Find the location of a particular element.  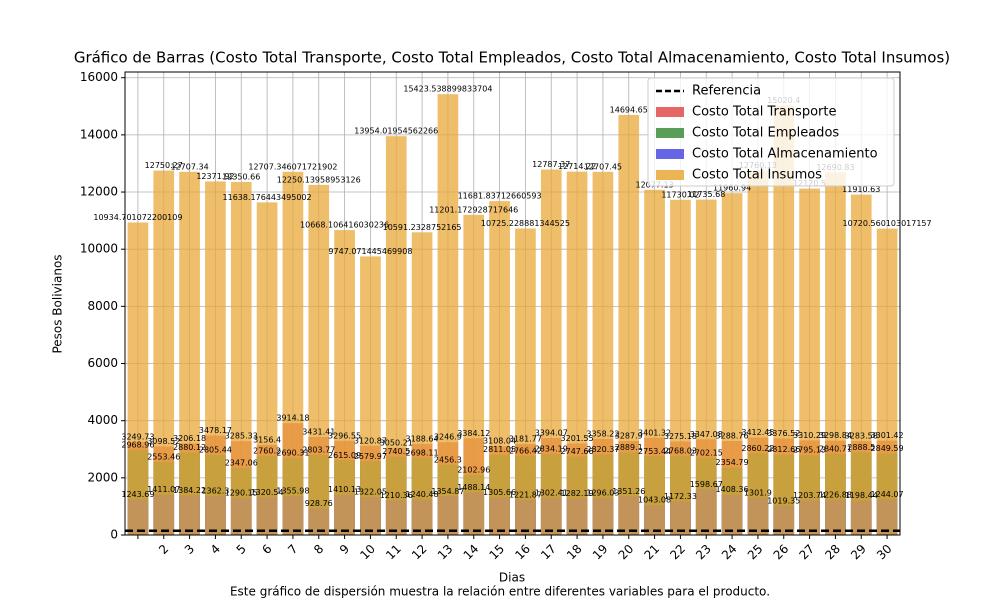

y-tick-label: 6000 is located at coordinates (102, 363).